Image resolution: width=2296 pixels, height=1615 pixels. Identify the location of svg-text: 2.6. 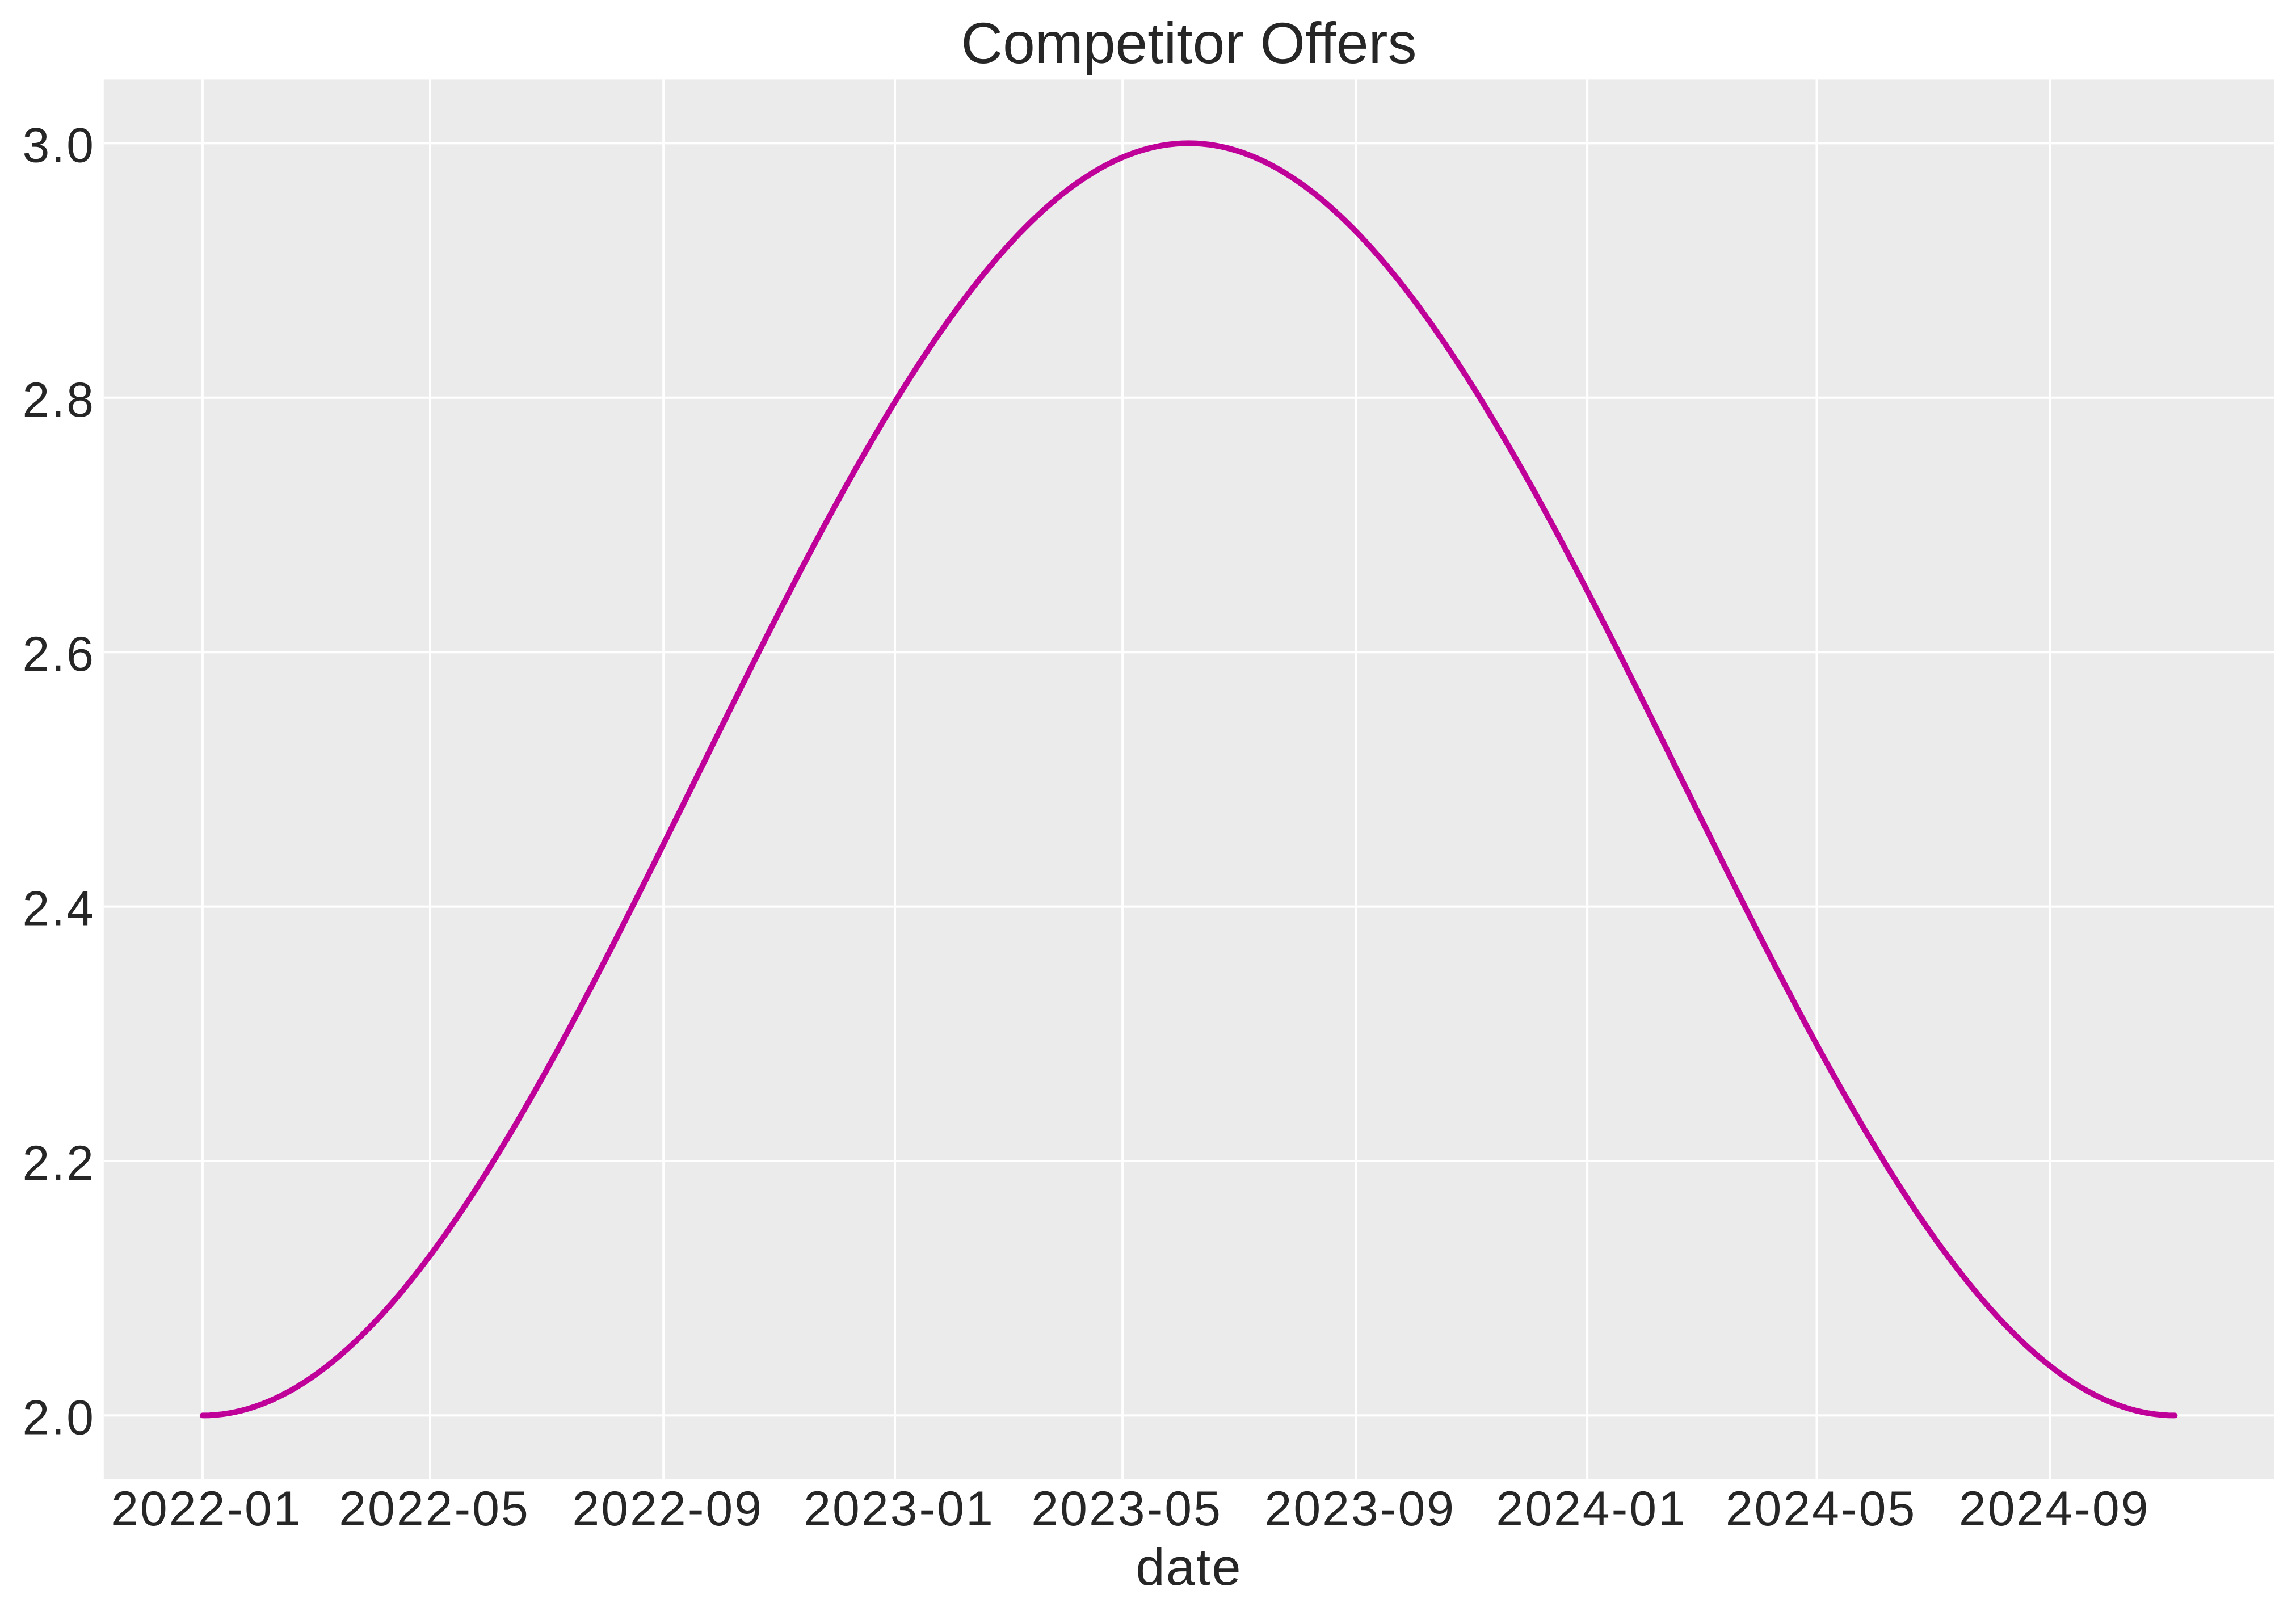
(59, 655).